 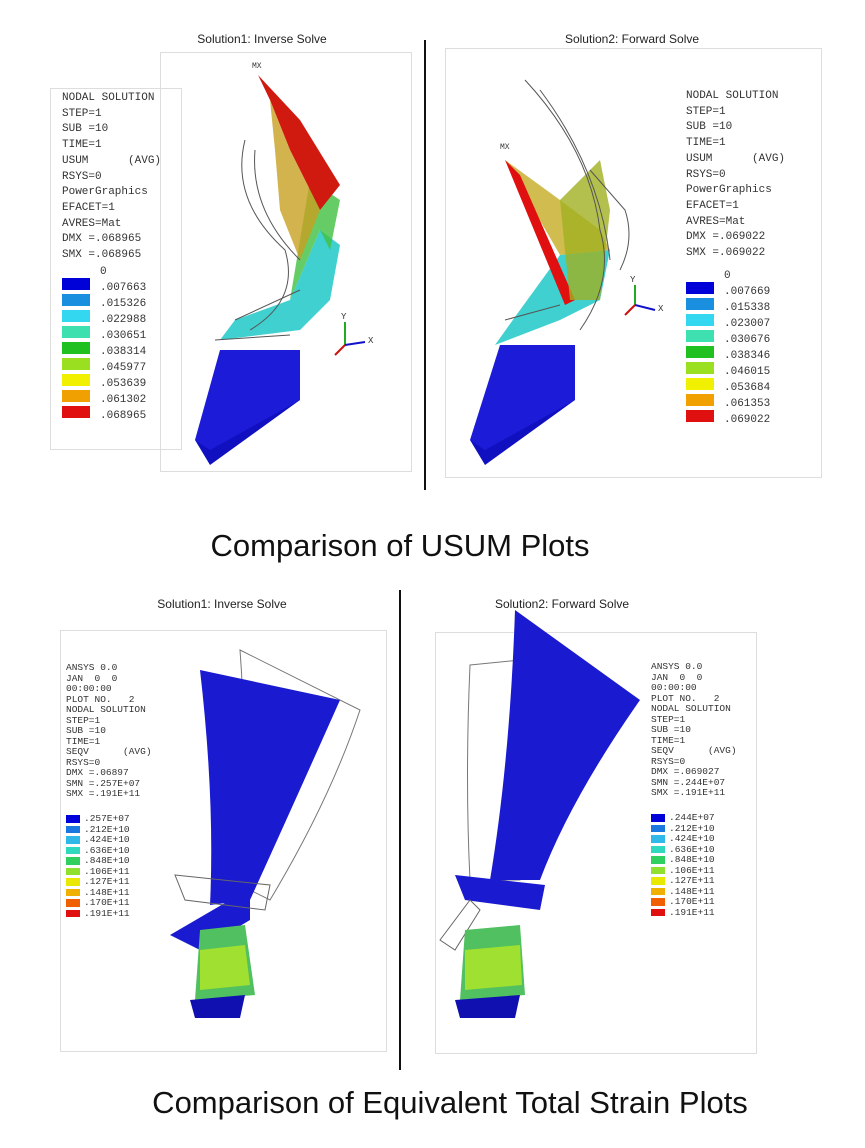 I want to click on legend-label: .023007, so click(x=747, y=324).